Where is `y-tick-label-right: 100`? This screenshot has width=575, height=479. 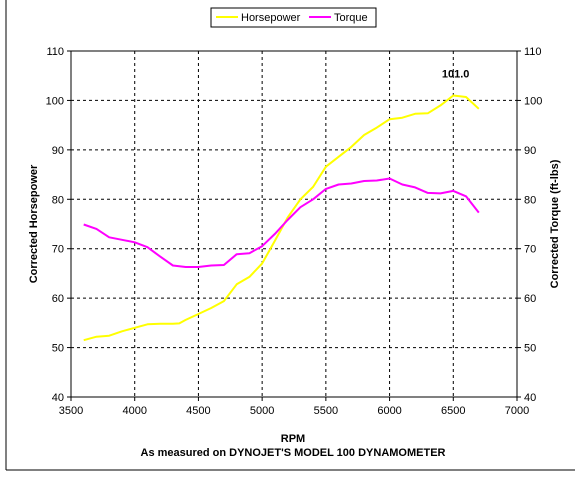 y-tick-label-right: 100 is located at coordinates (533, 101).